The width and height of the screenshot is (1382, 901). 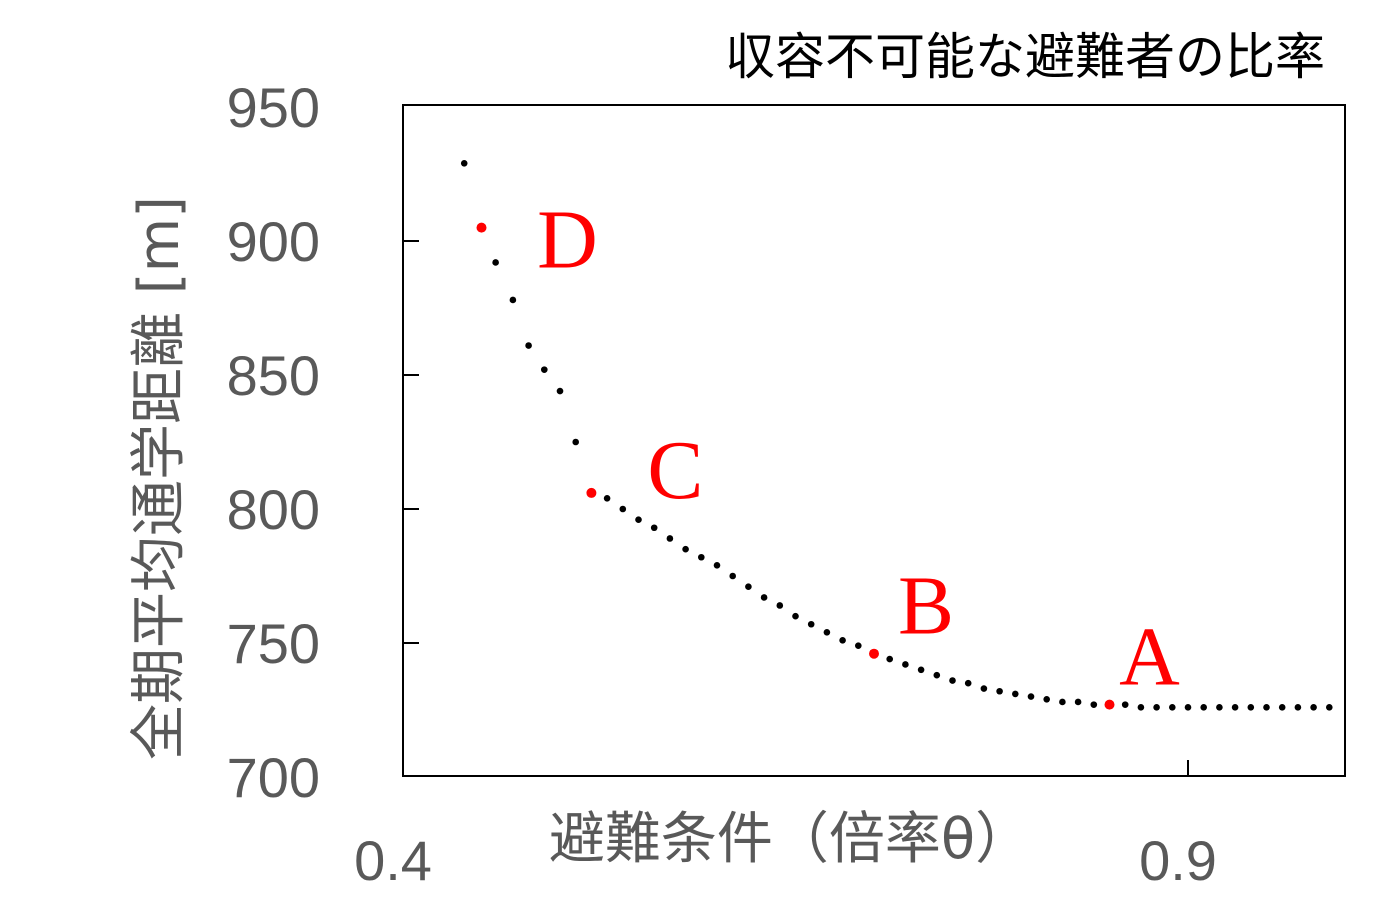 What do you see at coordinates (273, 643) in the screenshot?
I see `y-tick-label: 750` at bounding box center [273, 643].